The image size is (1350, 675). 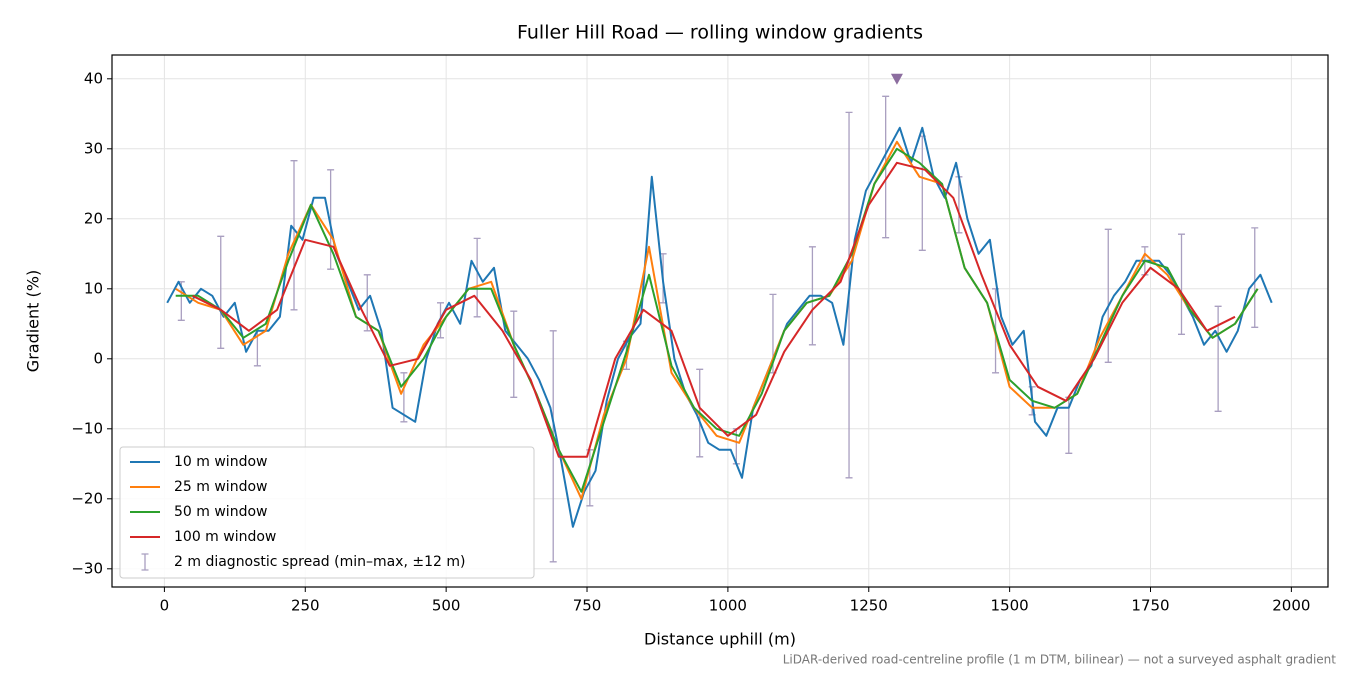 What do you see at coordinates (446, 606) in the screenshot?
I see `x-tick-label: 500` at bounding box center [446, 606].